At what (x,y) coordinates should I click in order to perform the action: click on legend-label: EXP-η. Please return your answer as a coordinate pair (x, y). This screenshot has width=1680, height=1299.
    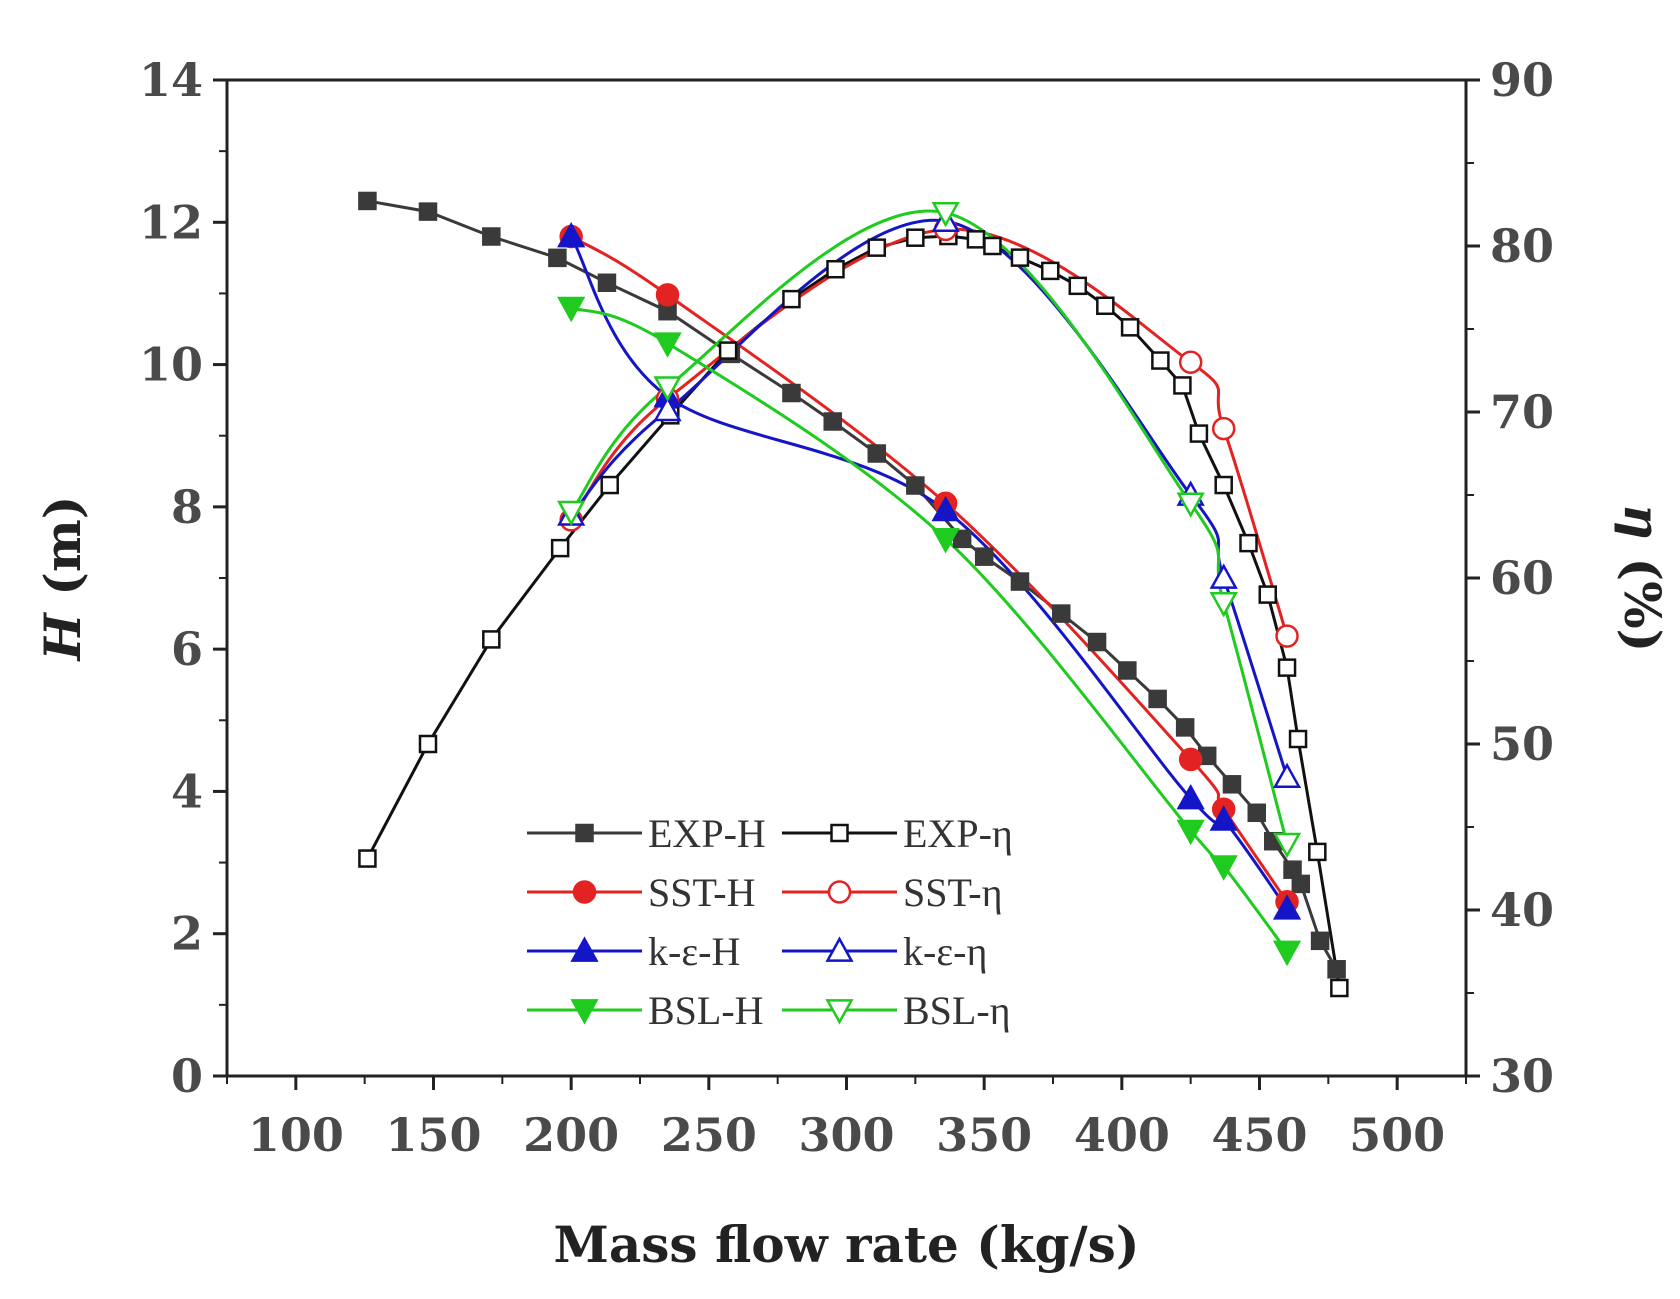
    Looking at the image, I should click on (958, 833).